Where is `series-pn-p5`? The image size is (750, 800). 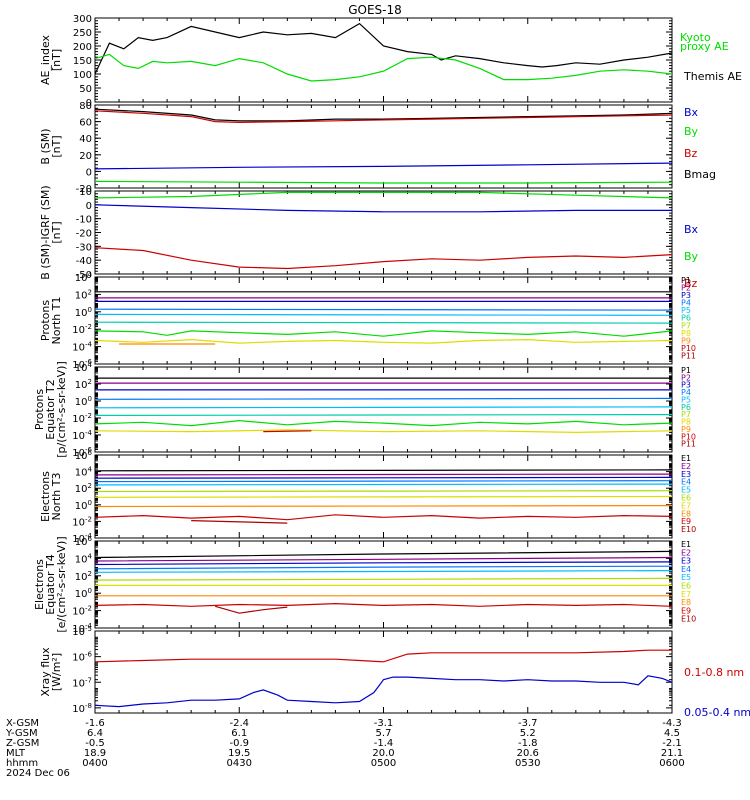
series-pn-p5 is located at coordinates (383, 314).